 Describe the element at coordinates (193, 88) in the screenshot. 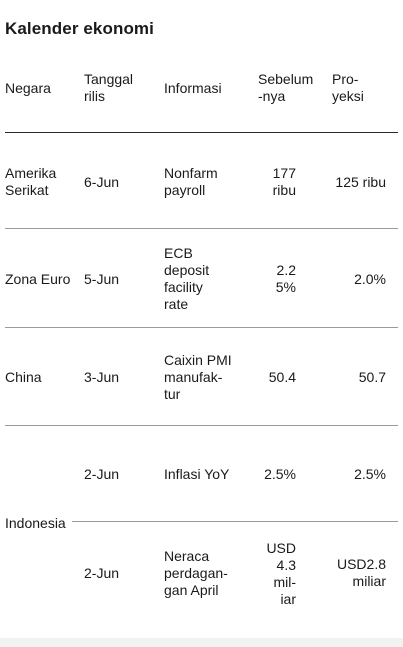

I see `header-informasi: Informasi` at that location.